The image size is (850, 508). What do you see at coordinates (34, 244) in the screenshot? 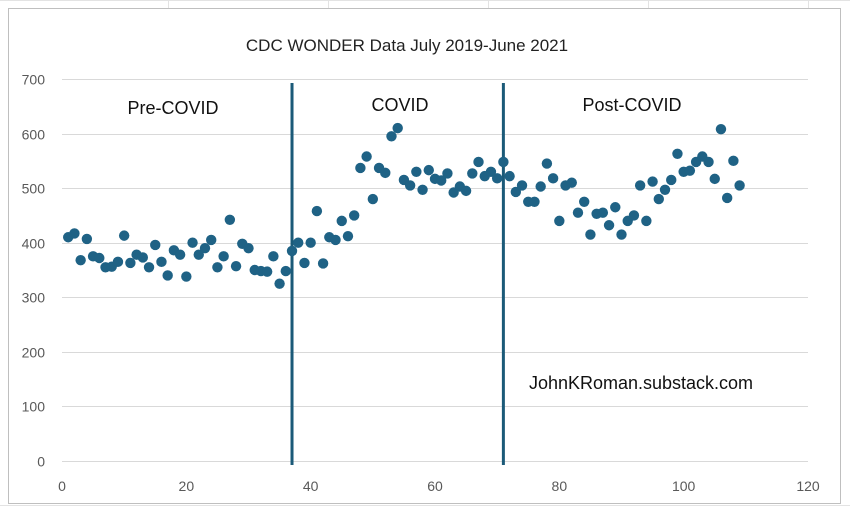
I see `y-tick-label: 400` at bounding box center [34, 244].